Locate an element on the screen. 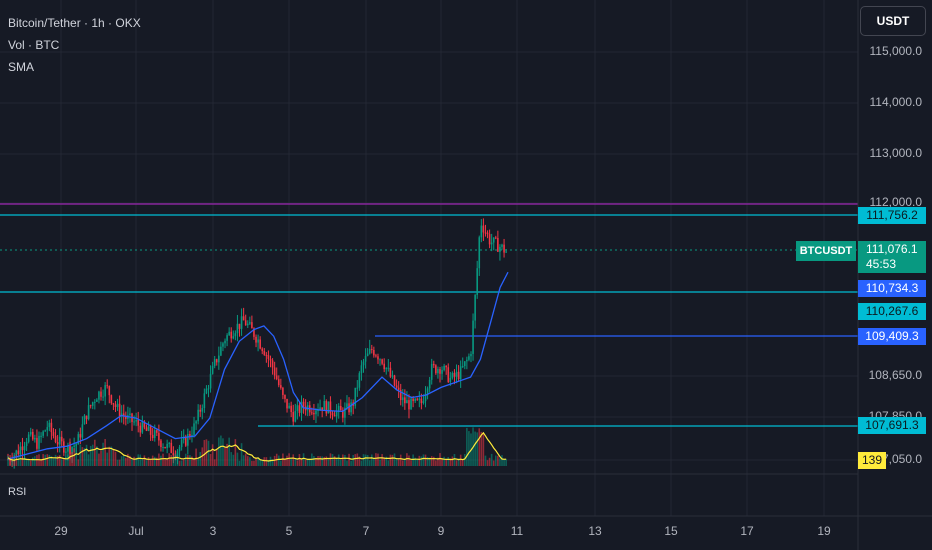 This screenshot has width=932, height=550. time-tick: 3 is located at coordinates (213, 531).